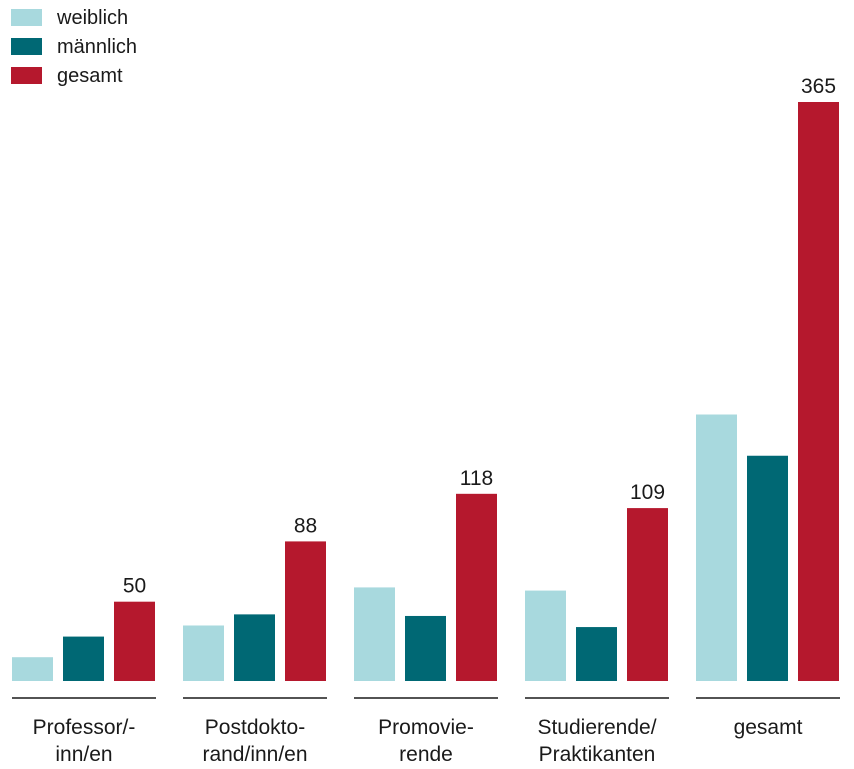 The image size is (854, 769). Describe the element at coordinates (476, 478) in the screenshot. I see `value-label-2: 118` at that location.